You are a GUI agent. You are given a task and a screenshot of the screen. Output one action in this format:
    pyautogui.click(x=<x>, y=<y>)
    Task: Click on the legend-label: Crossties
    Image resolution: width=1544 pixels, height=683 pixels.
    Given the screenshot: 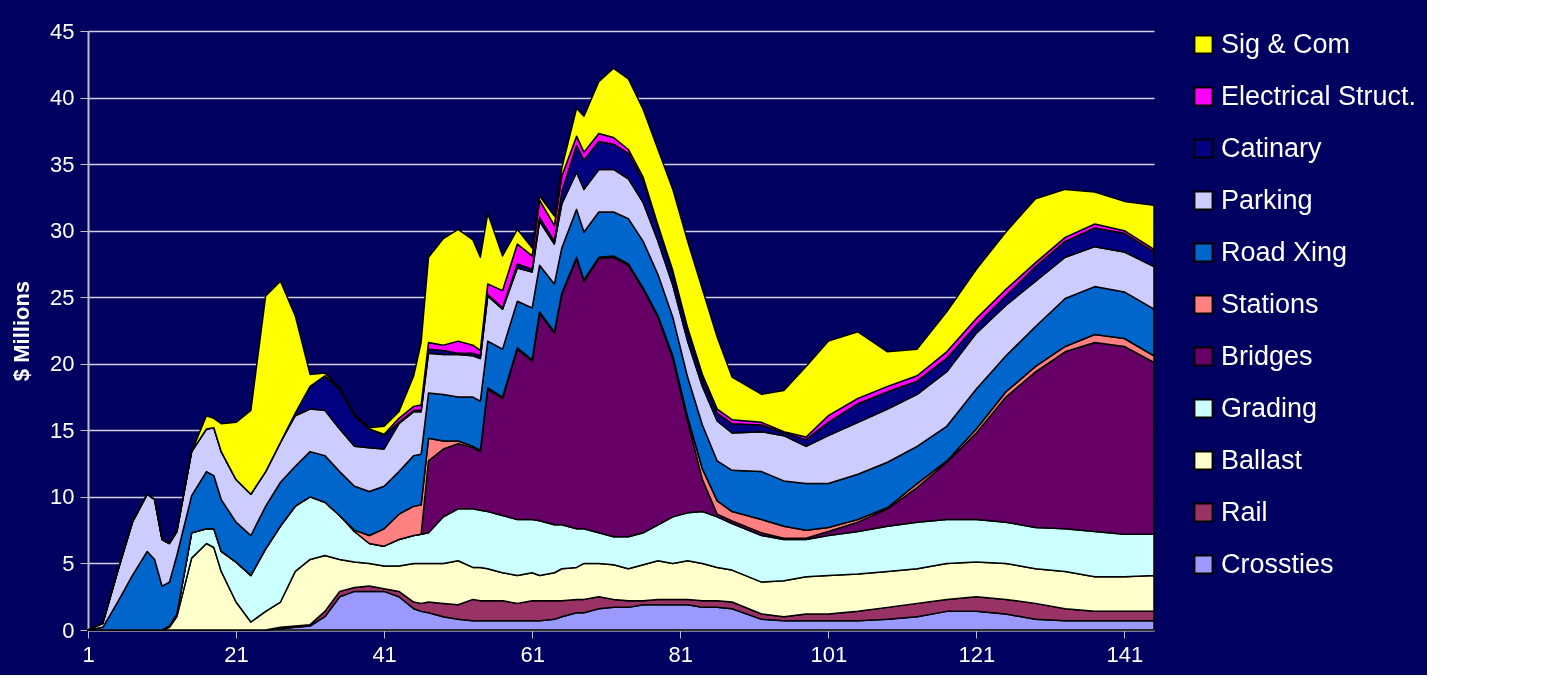 What is the action you would take?
    pyautogui.click(x=1277, y=563)
    